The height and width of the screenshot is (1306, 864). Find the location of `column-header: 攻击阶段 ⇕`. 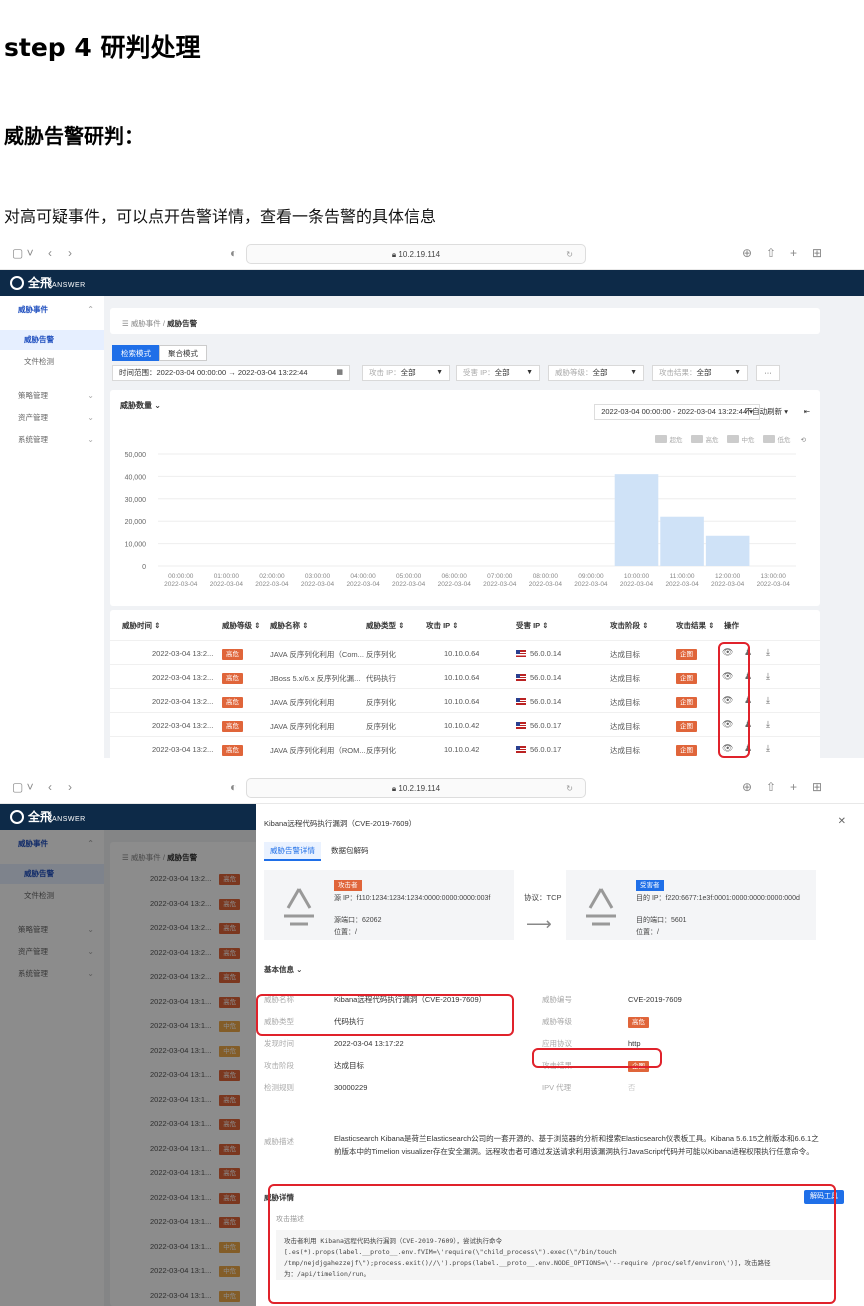

column-header: 攻击阶段 ⇕ is located at coordinates (629, 625).